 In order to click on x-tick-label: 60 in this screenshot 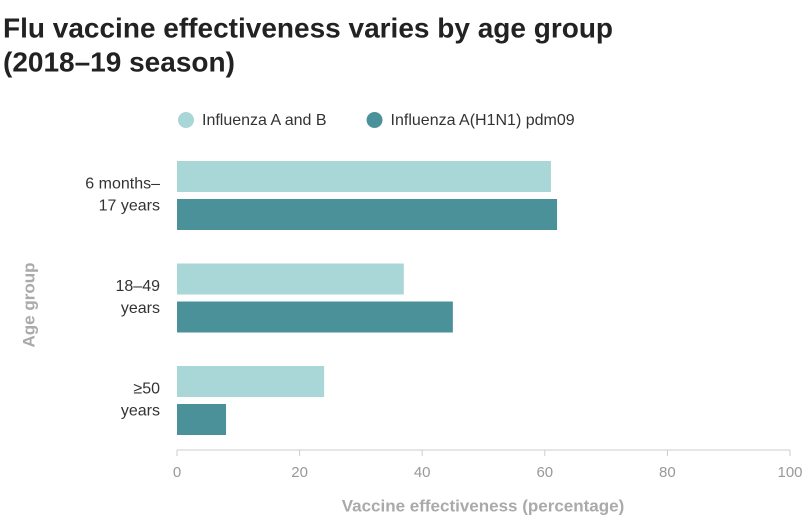, I will do `click(544, 472)`.